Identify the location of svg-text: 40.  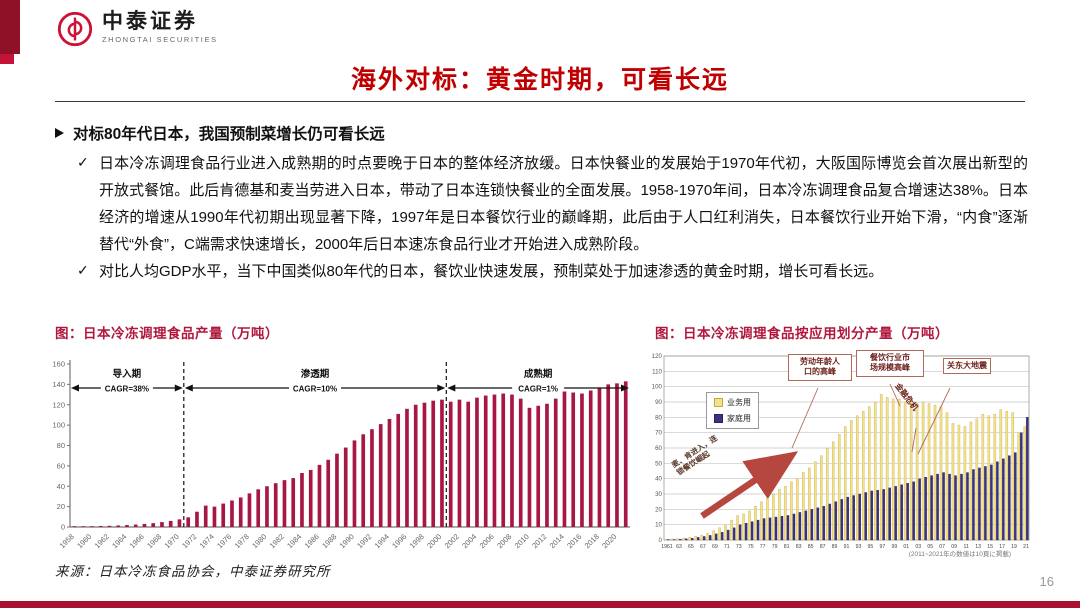
(61, 486).